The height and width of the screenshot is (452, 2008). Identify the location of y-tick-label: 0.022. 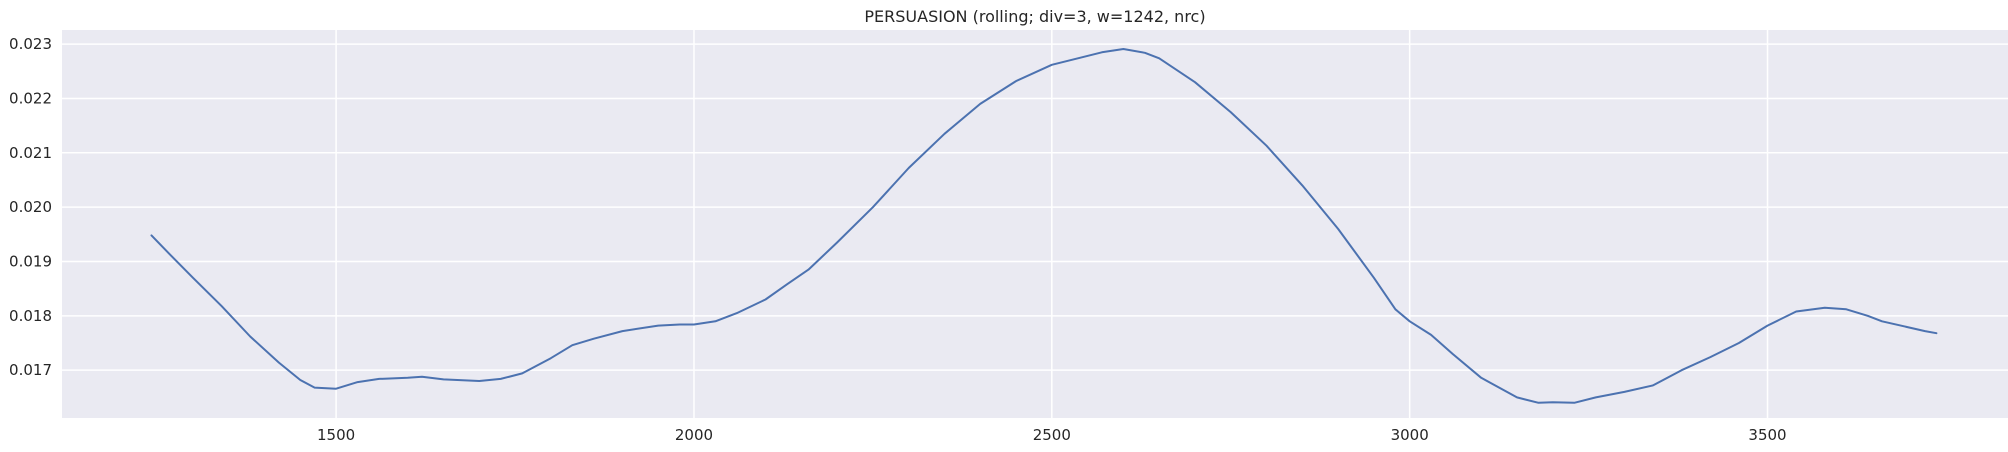
(30, 98).